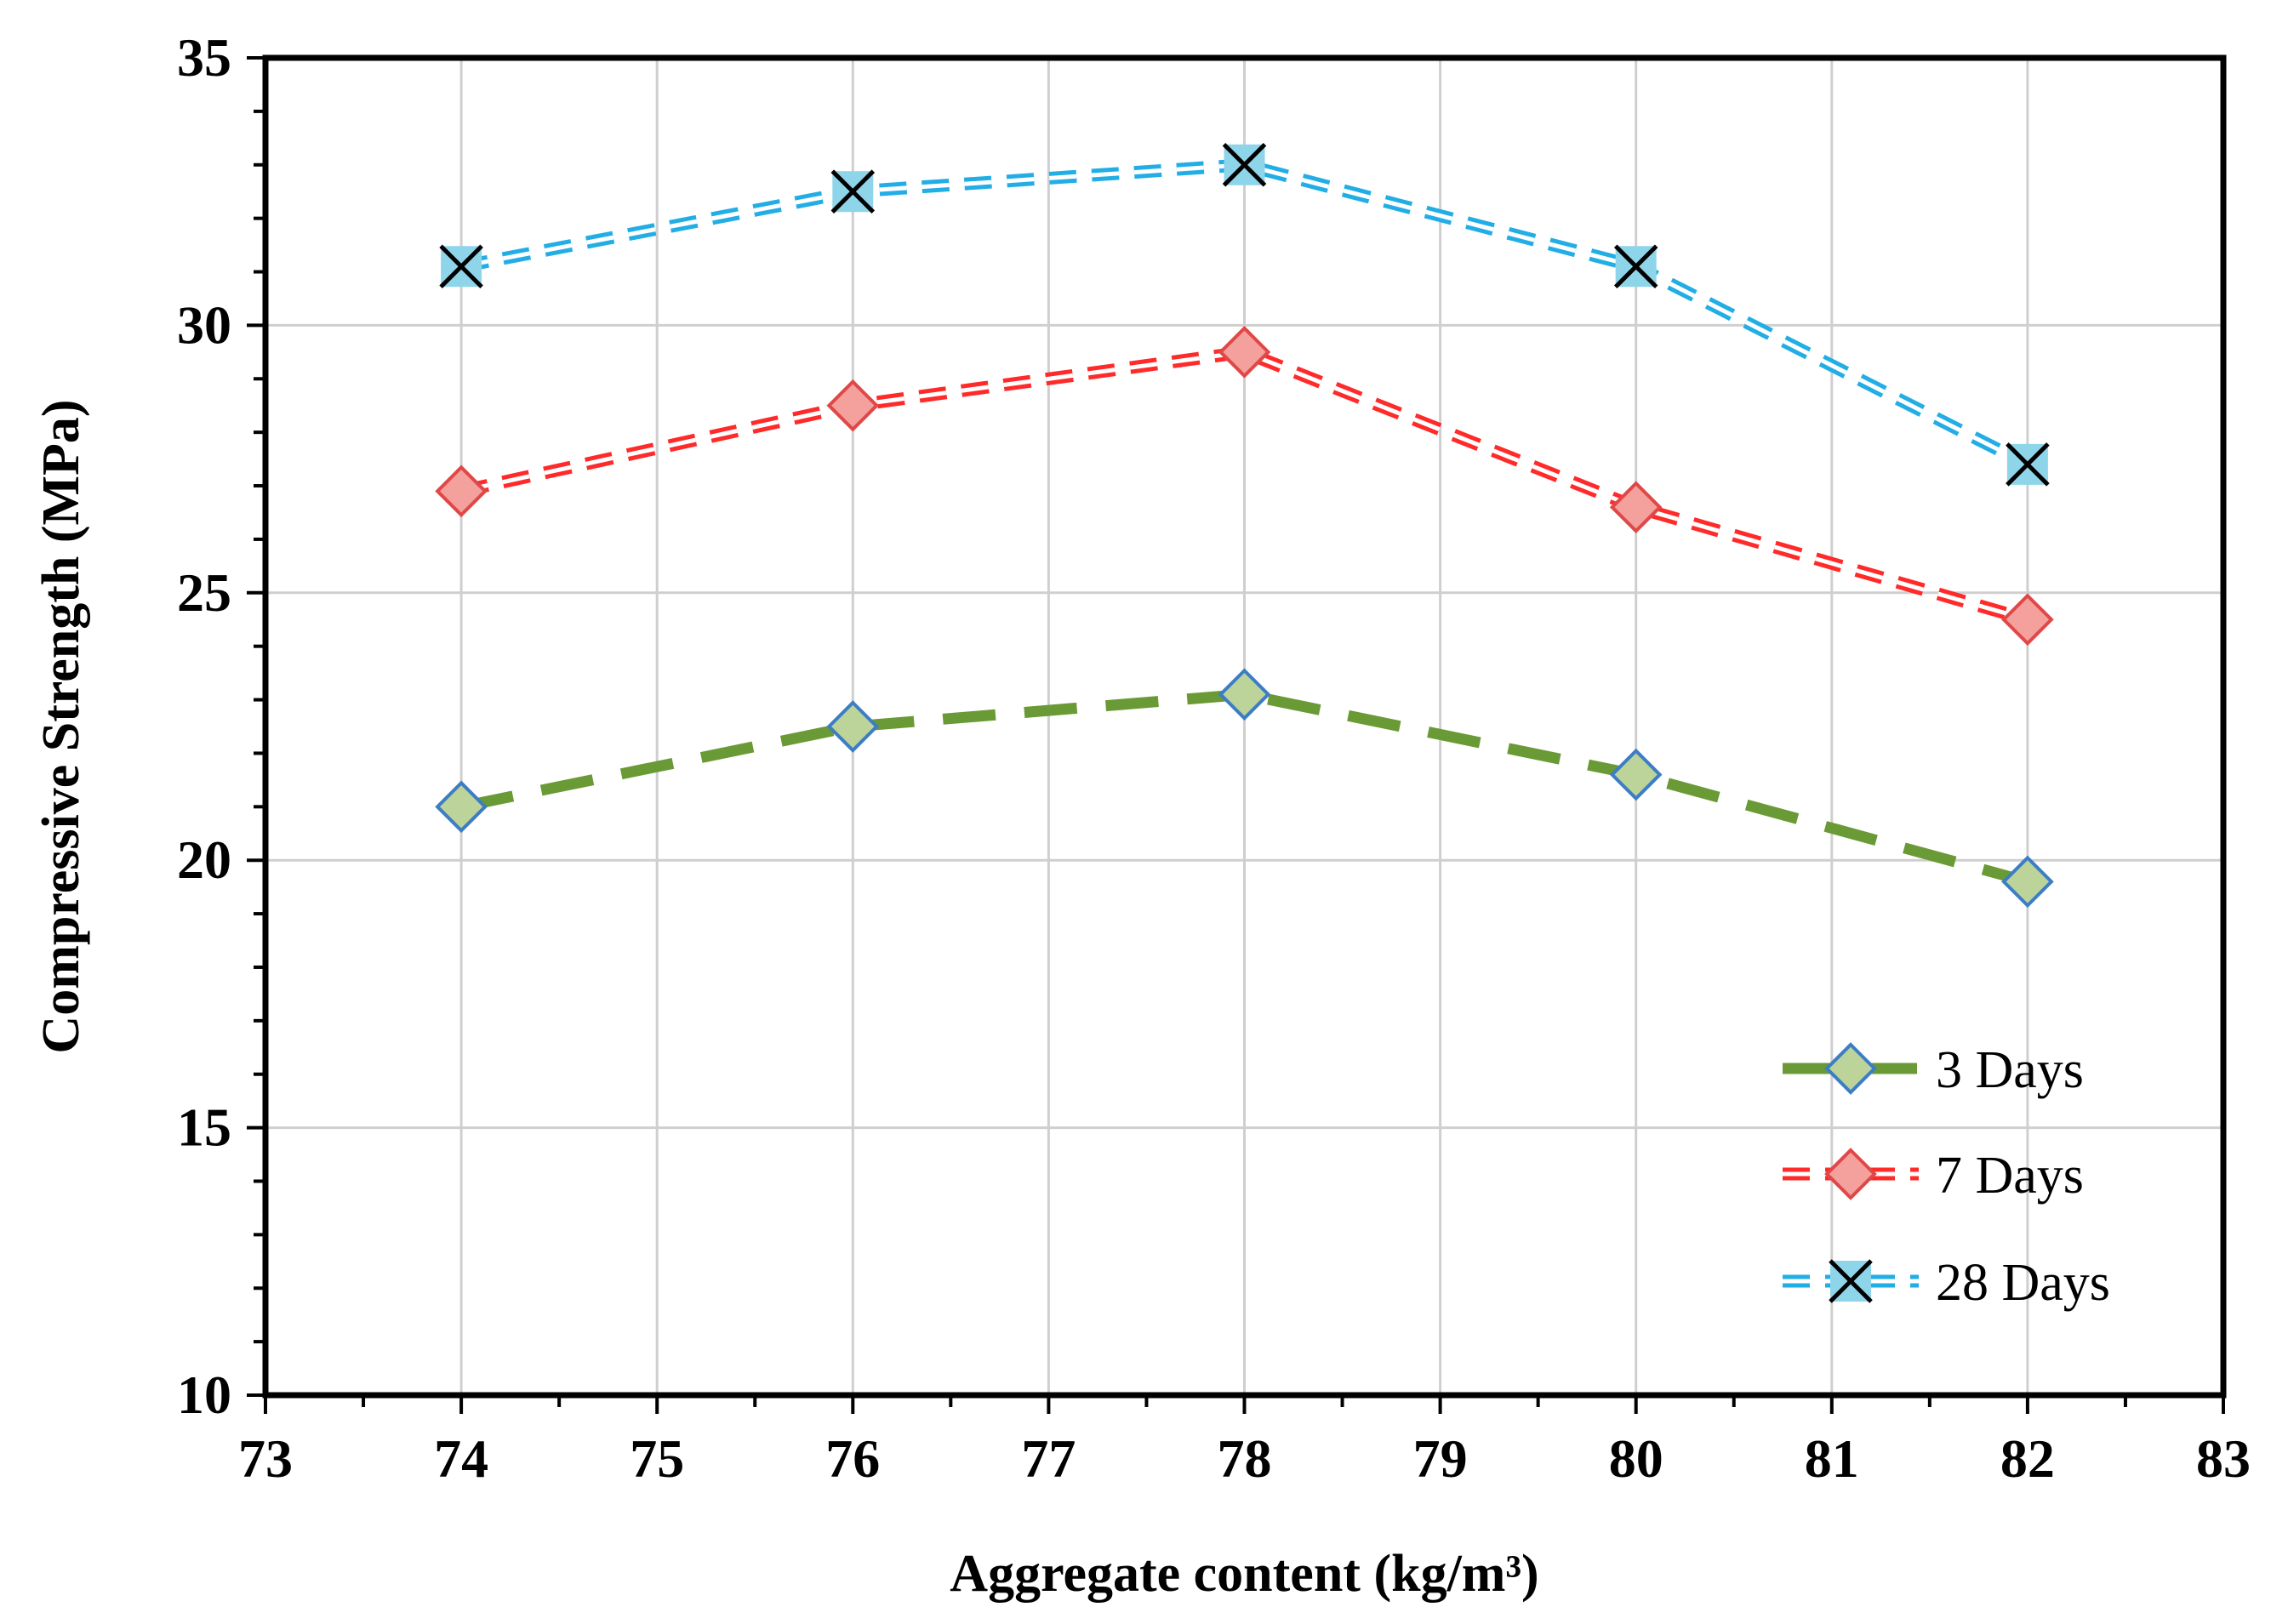 This screenshot has height=1624, width=2271. What do you see at coordinates (204, 324) in the screenshot?
I see `y-tick-label: 30` at bounding box center [204, 324].